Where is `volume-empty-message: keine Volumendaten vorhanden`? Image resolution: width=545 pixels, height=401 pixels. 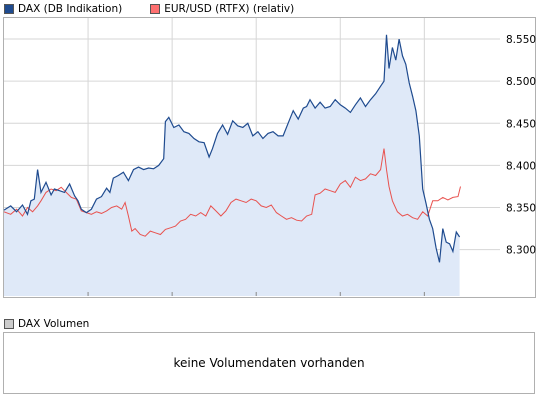
volume-empty-message: keine Volumendaten vorhanden is located at coordinates (269, 363).